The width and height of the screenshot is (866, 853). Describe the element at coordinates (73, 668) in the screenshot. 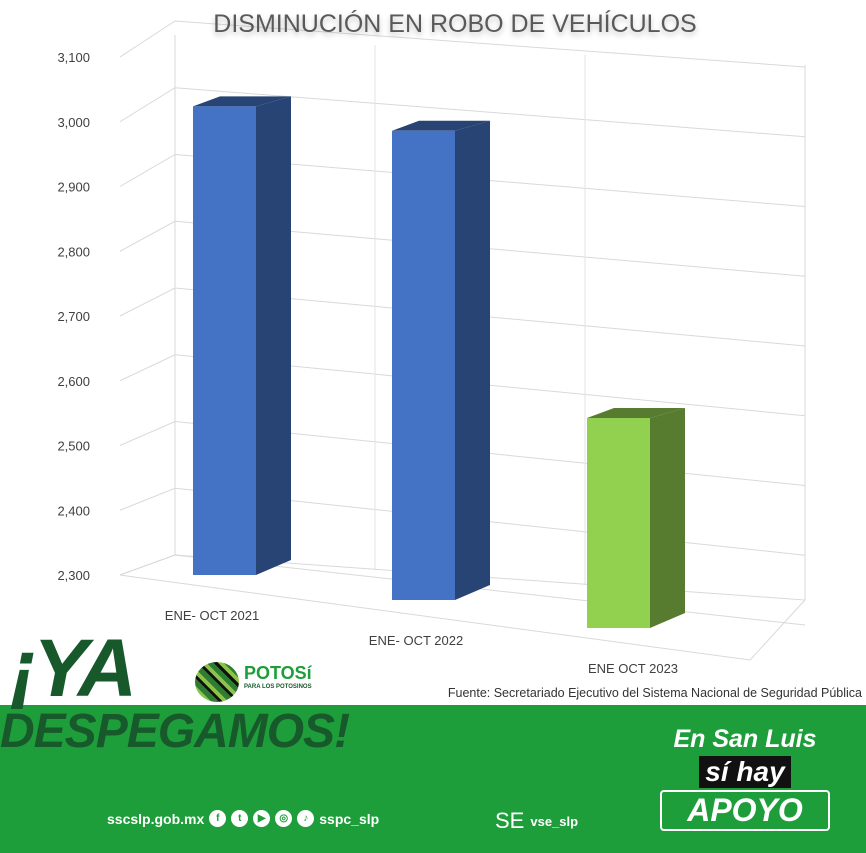

I see `headline-ya: ¡YA` at that location.